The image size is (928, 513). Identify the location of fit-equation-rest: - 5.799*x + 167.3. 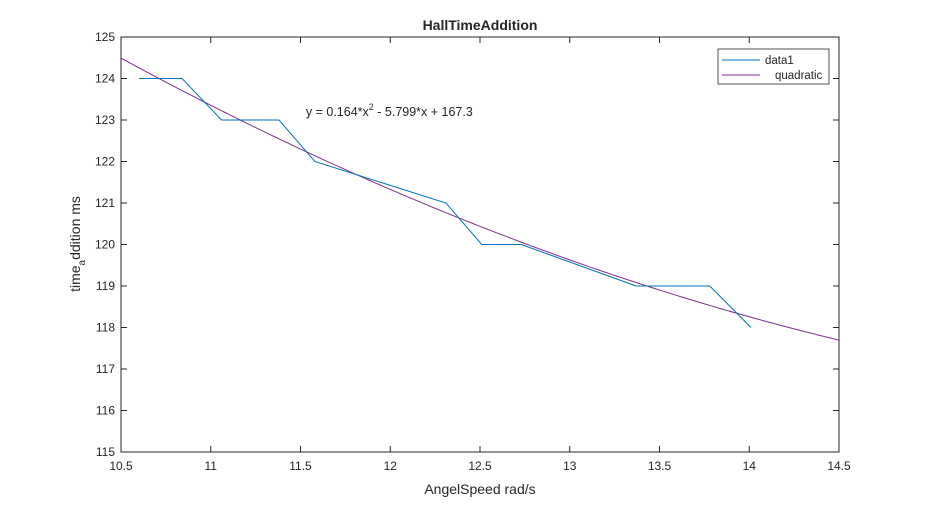
(423, 112).